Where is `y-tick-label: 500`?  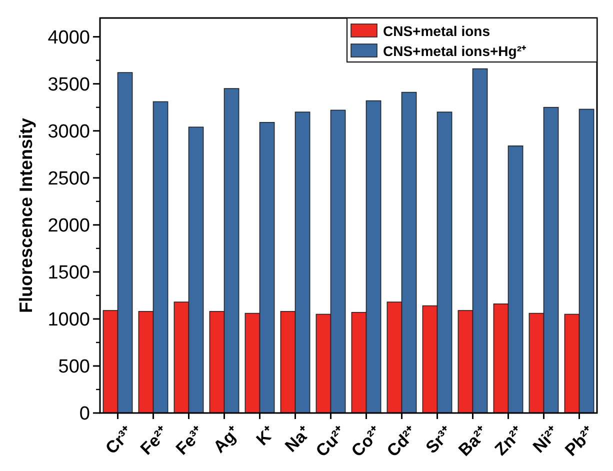 y-tick-label: 500 is located at coordinates (74, 367).